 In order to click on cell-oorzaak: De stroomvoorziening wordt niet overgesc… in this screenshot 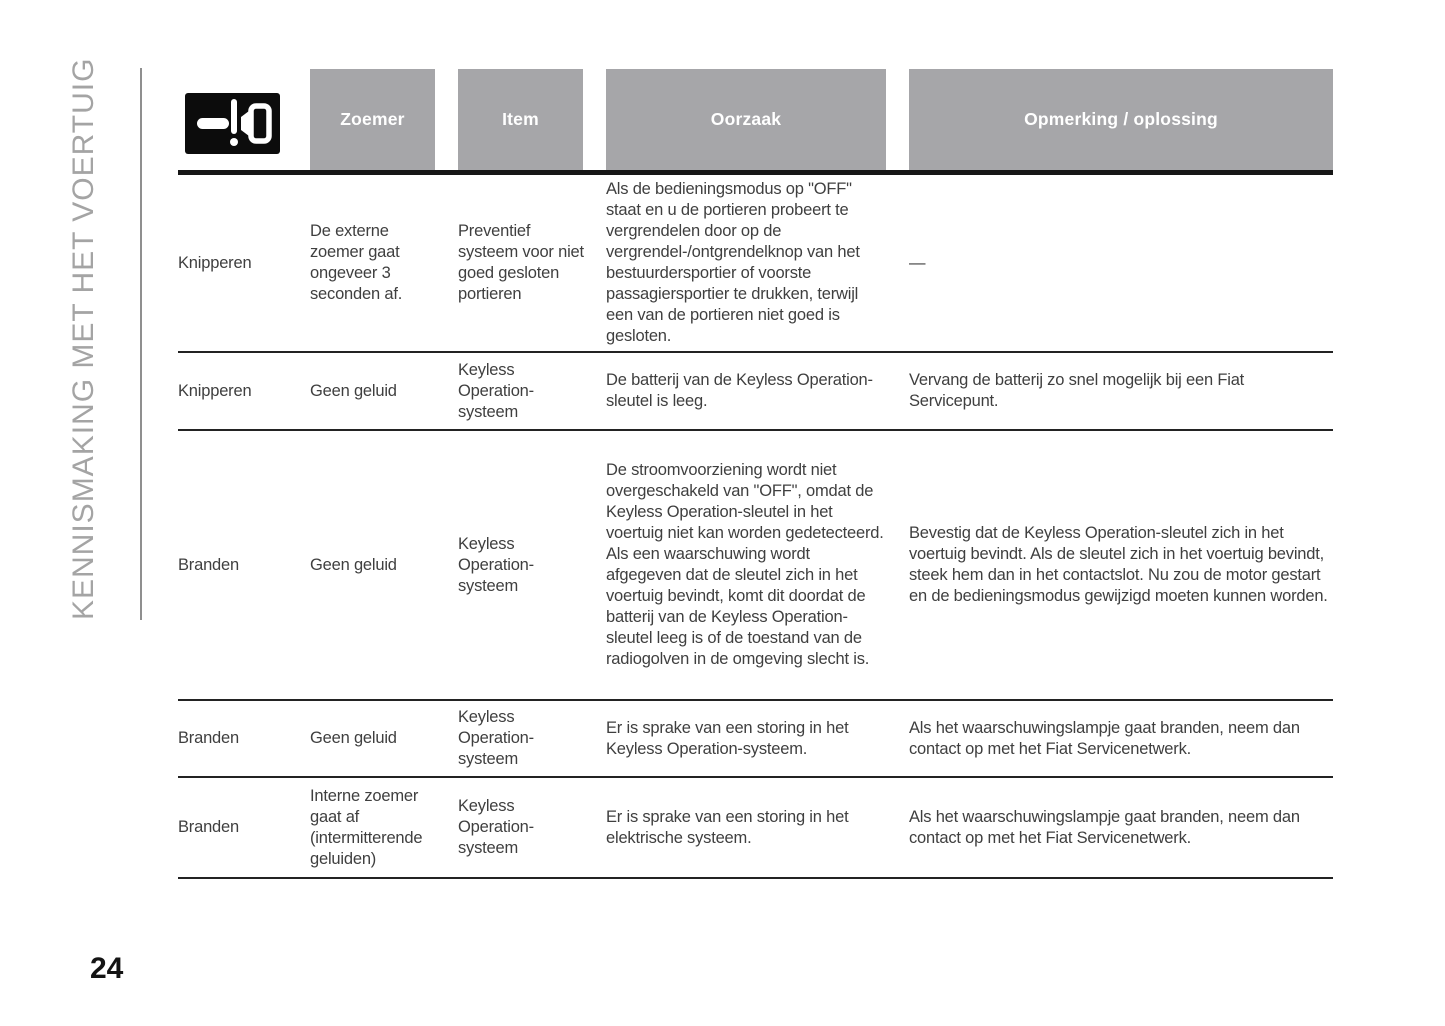, I will do `click(745, 564)`.